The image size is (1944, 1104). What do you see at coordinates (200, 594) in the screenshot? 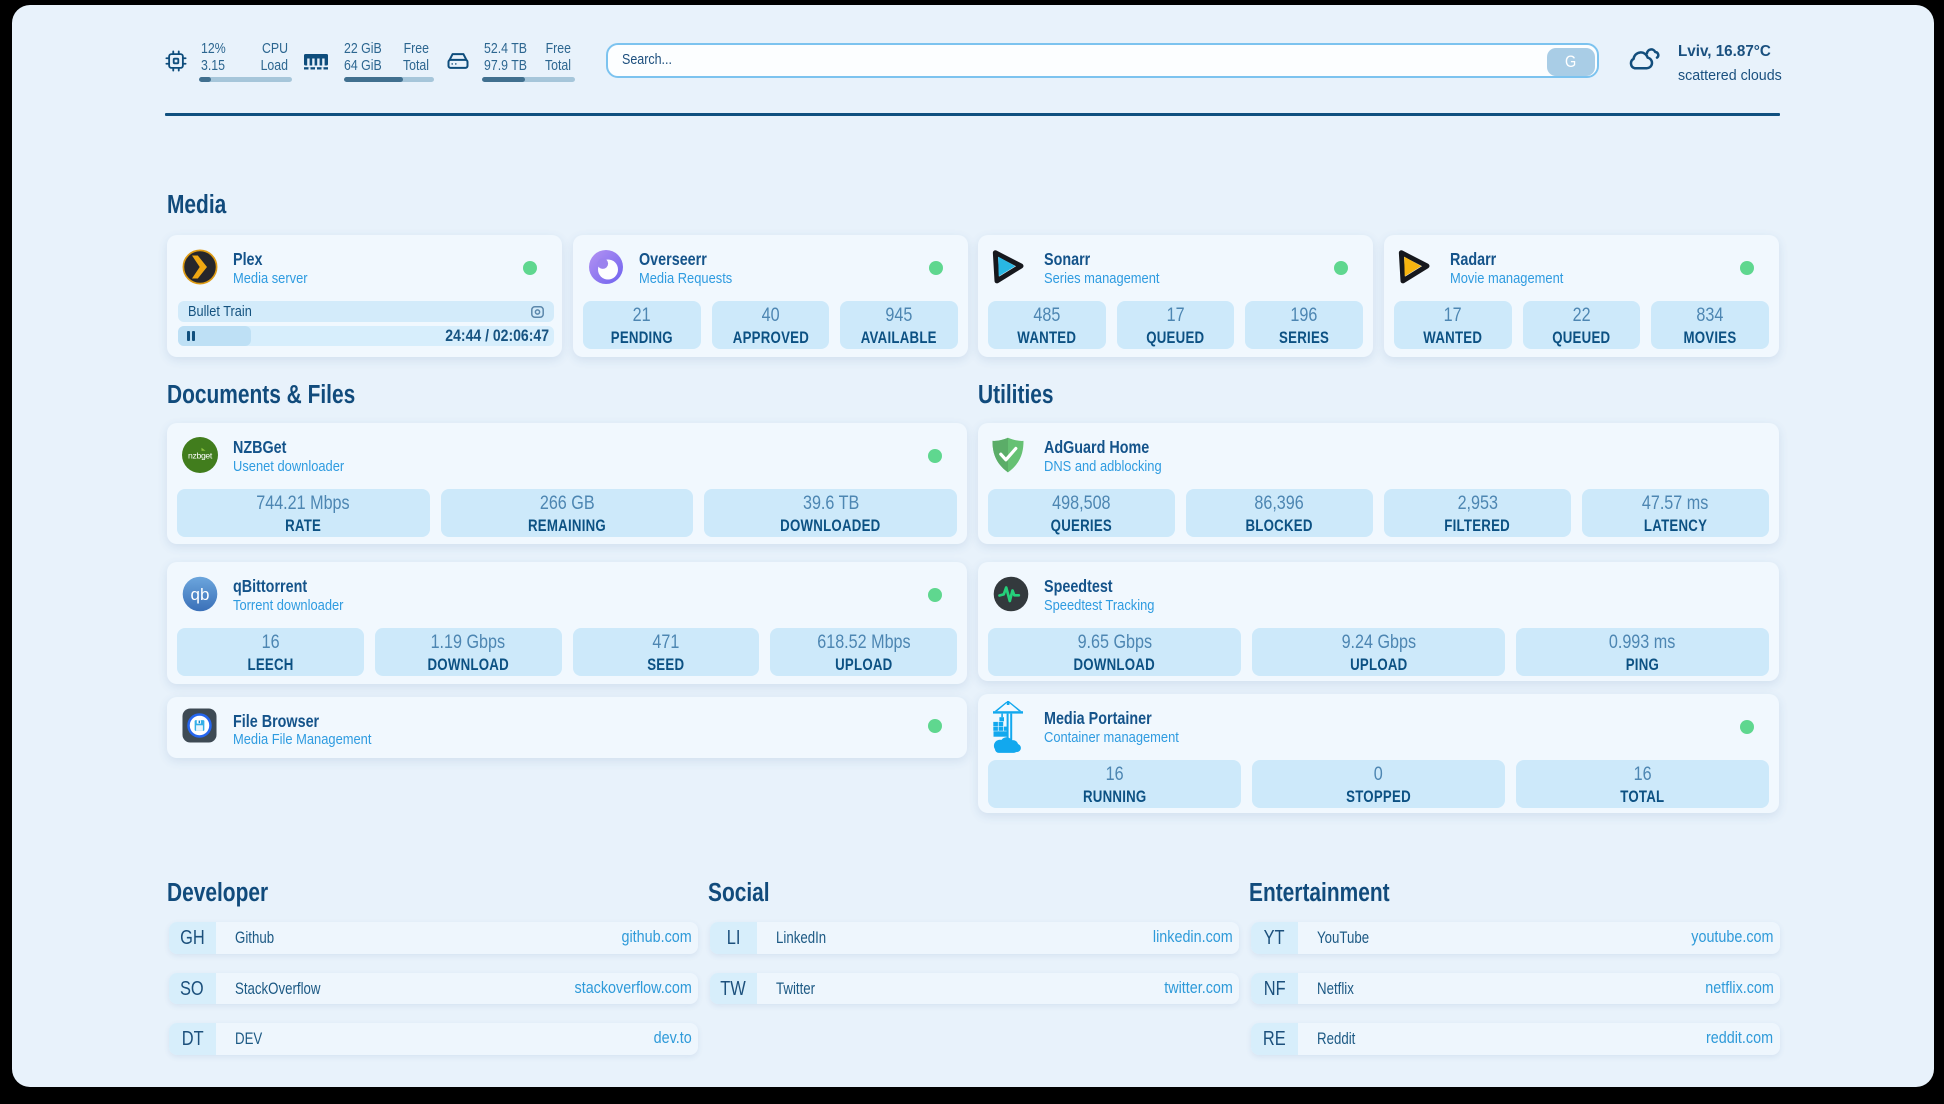
I see `svg-text: qb` at bounding box center [200, 594].